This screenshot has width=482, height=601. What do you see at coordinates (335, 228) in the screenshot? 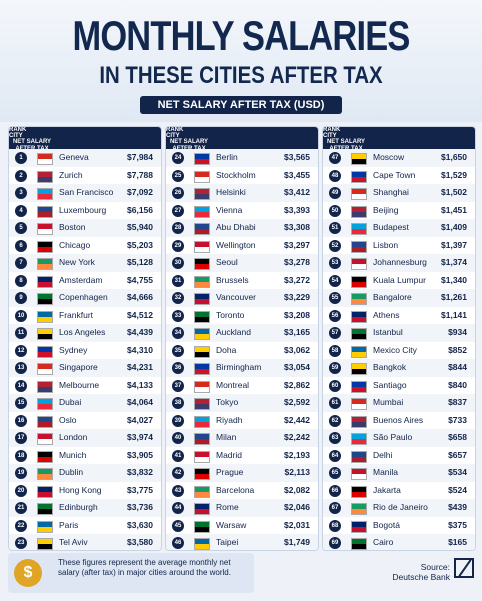
I see `rank: 51` at bounding box center [335, 228].